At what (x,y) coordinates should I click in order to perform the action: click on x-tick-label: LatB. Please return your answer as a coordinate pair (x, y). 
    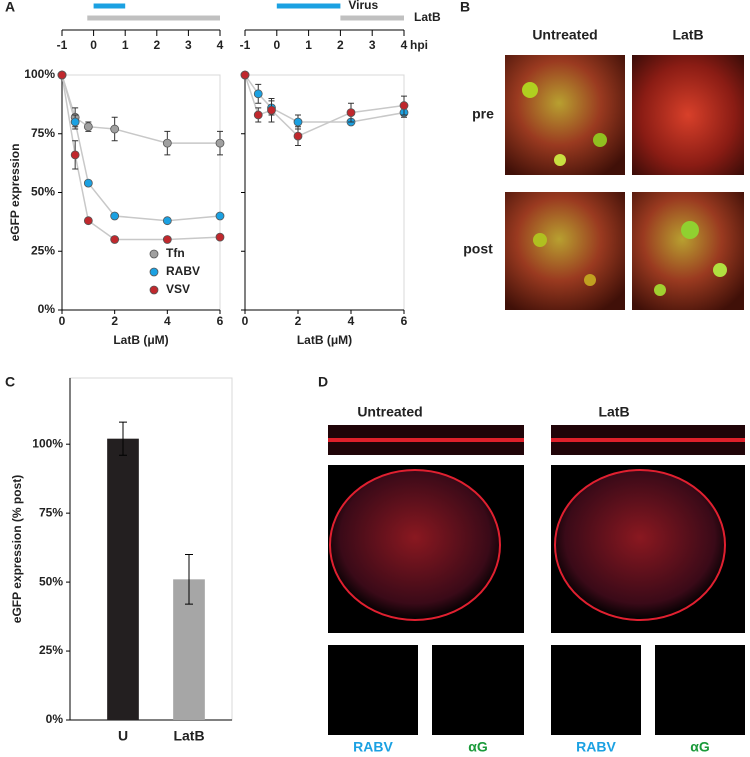
    Looking at the image, I should click on (188, 736).